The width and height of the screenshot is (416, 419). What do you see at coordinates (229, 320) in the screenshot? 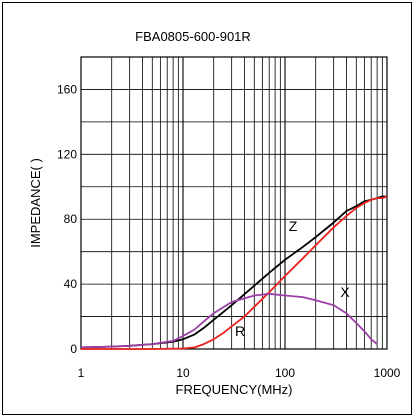
I see `series-line-x` at bounding box center [229, 320].